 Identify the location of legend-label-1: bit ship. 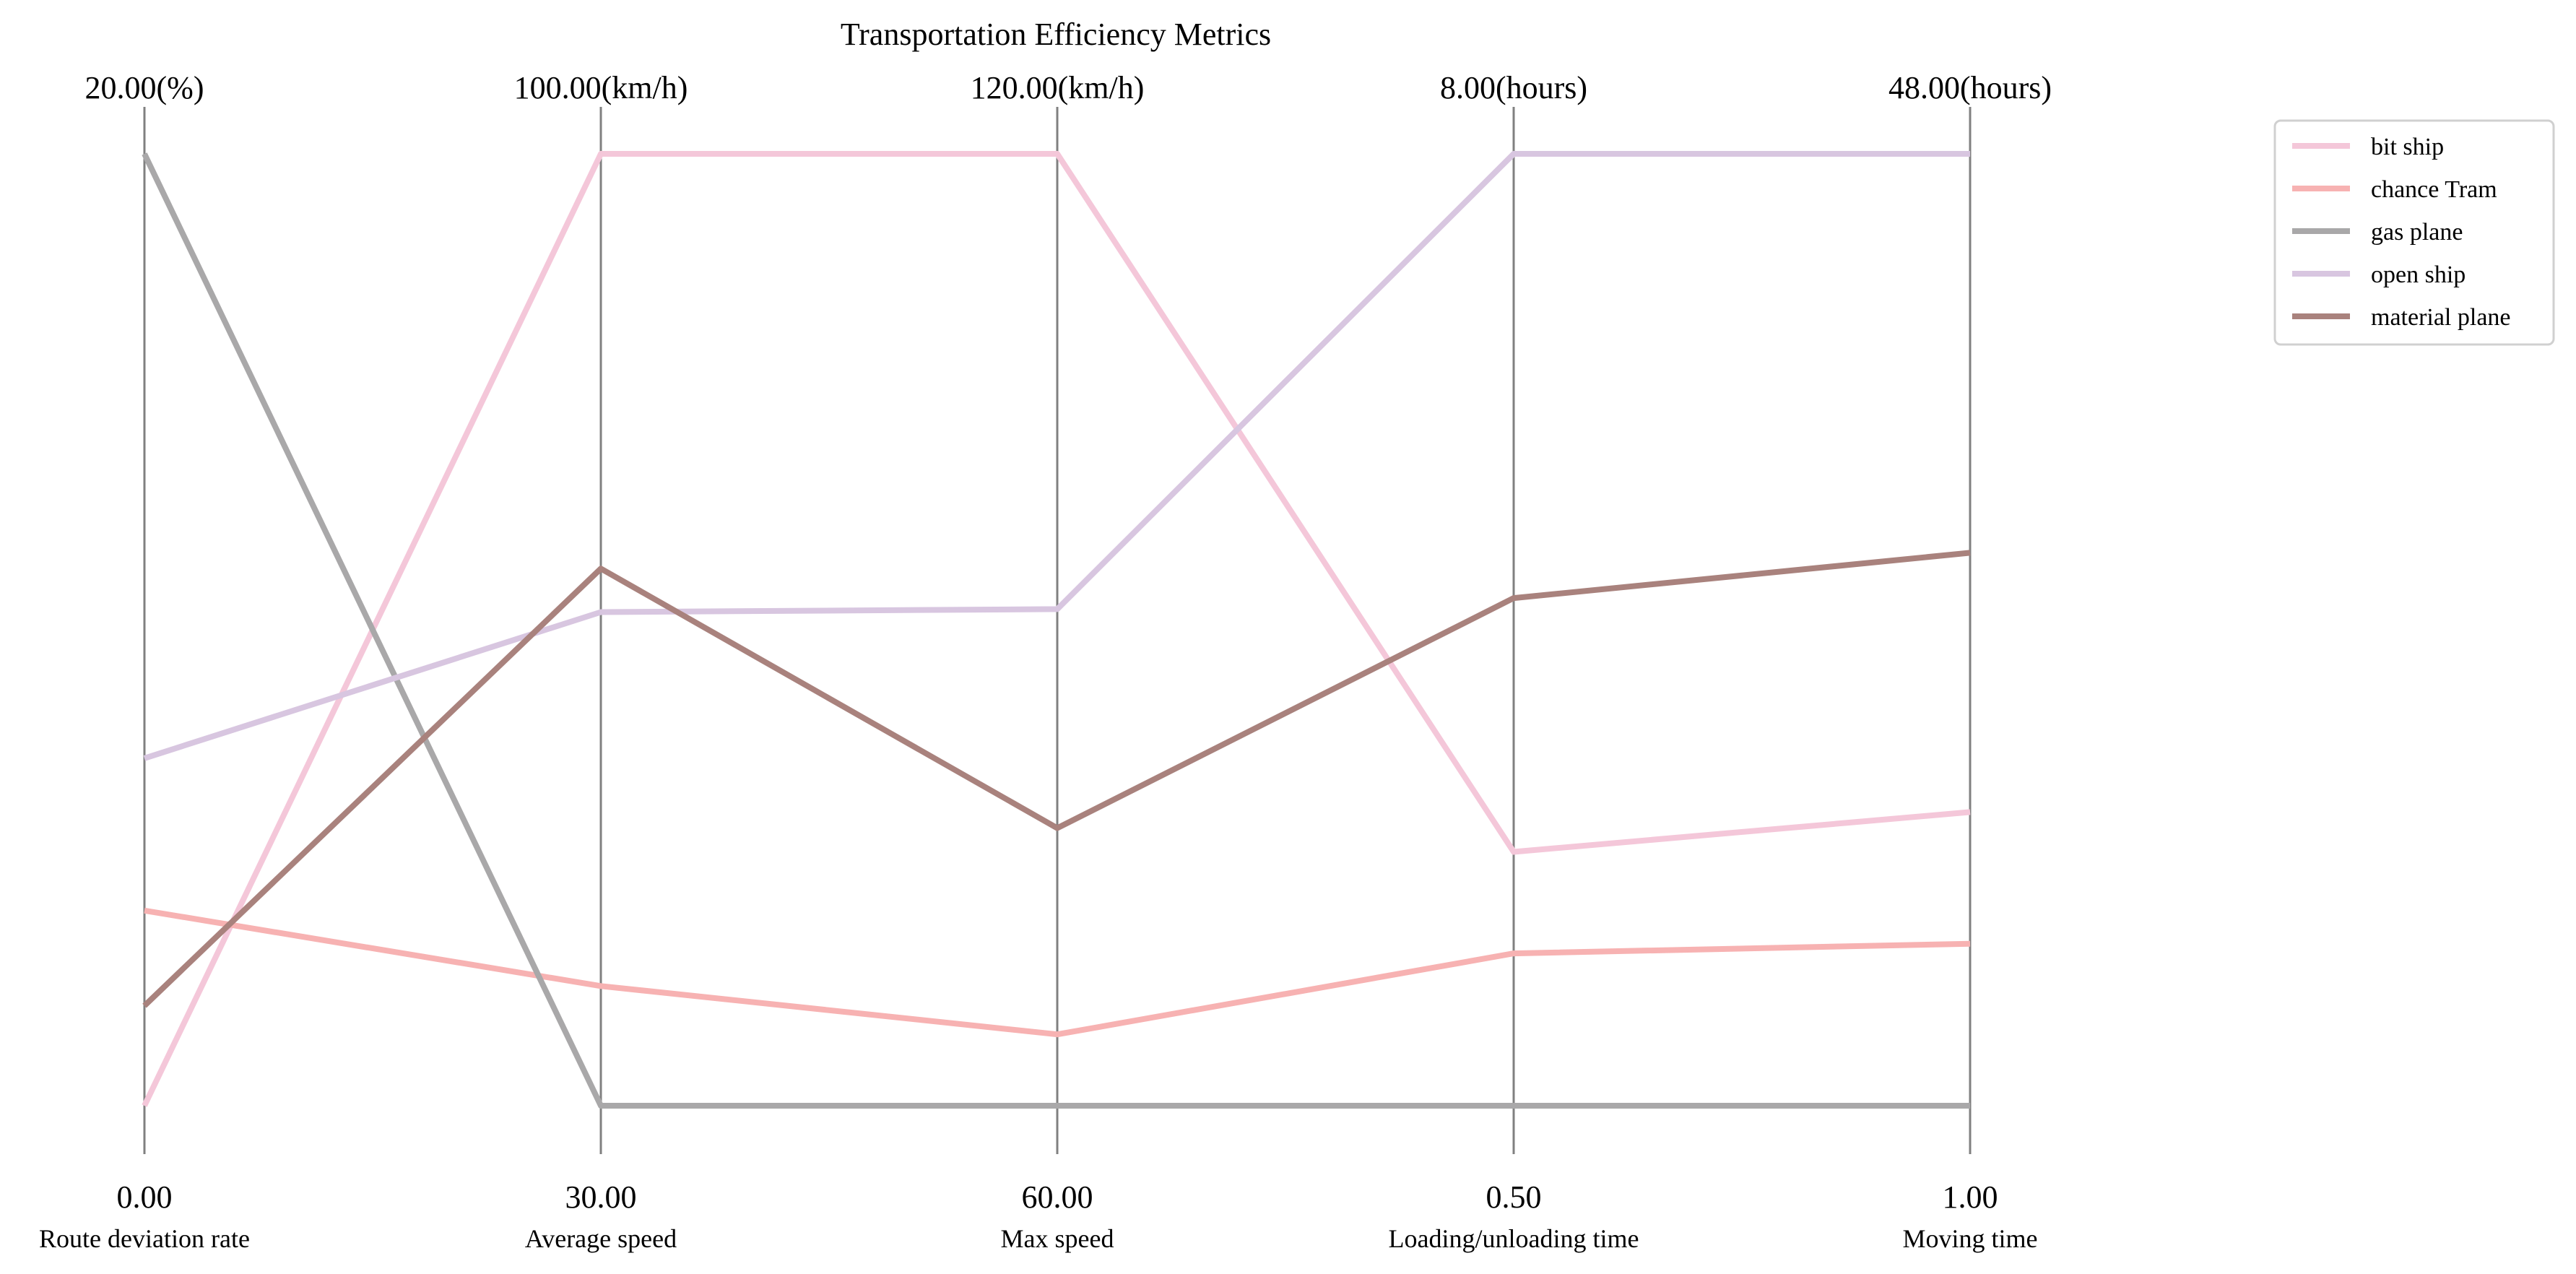
(2407, 147).